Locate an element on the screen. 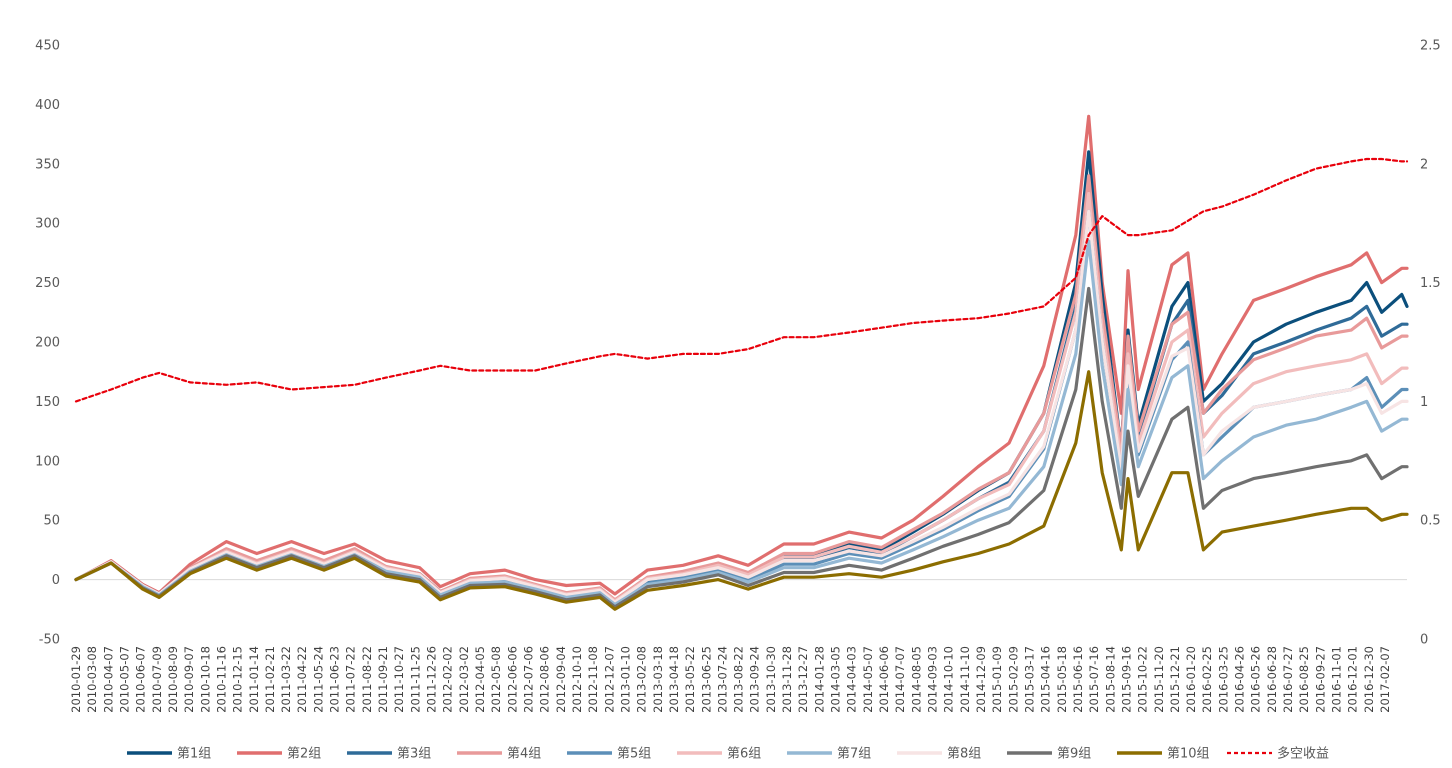  x-tick-label: 2011-04-22 is located at coordinates (302, 679).